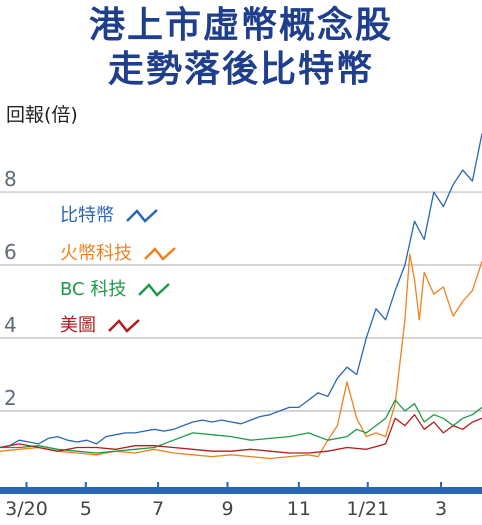  Describe the element at coordinates (10, 252) in the screenshot. I see `y-tick-label-6: 6` at that location.